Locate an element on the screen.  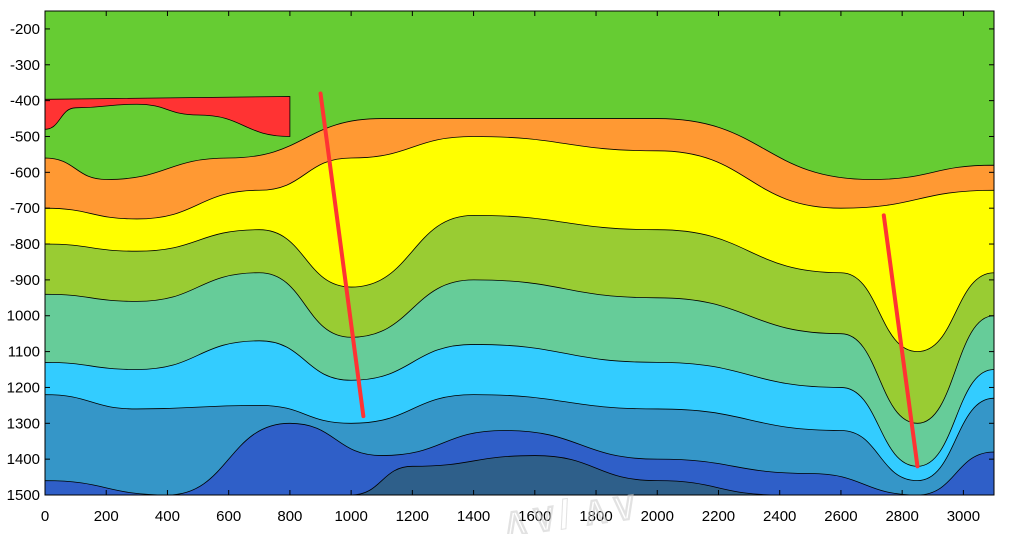
x-tick-label: 600 is located at coordinates (228, 516).